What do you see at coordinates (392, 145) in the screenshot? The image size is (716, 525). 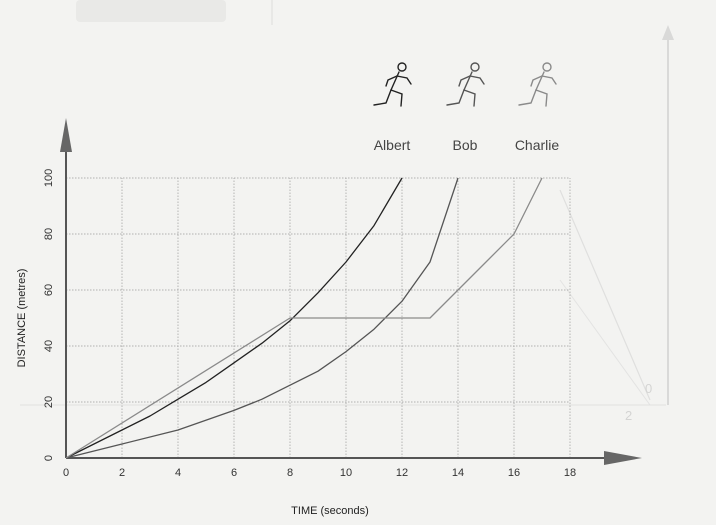 I see `legend-label-albert: Albert` at bounding box center [392, 145].